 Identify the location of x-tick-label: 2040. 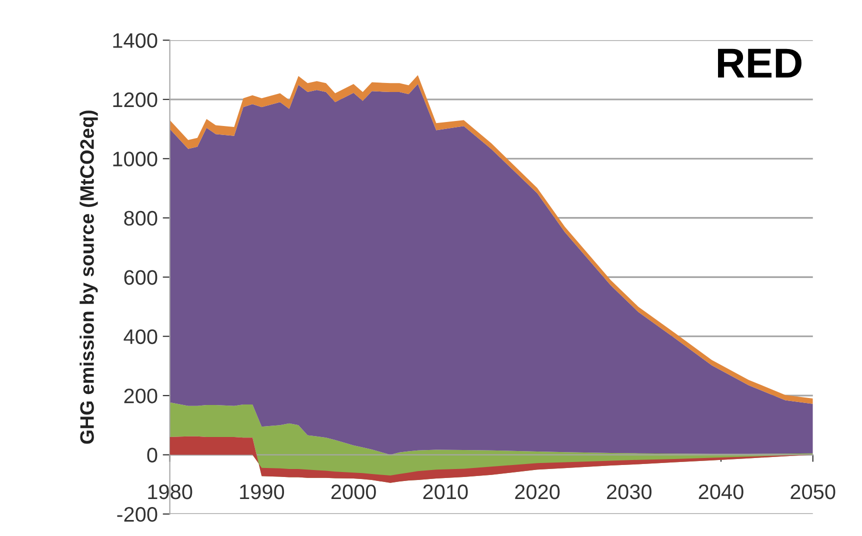
(721, 492).